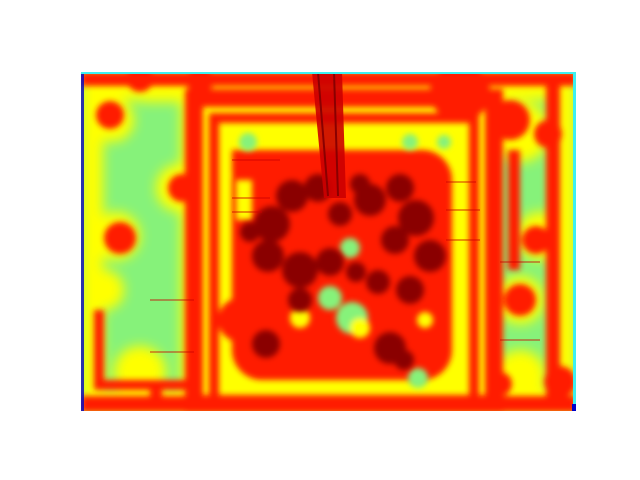 The image size is (640, 480). I want to click on heatmap-cold-corner, so click(574, 407).